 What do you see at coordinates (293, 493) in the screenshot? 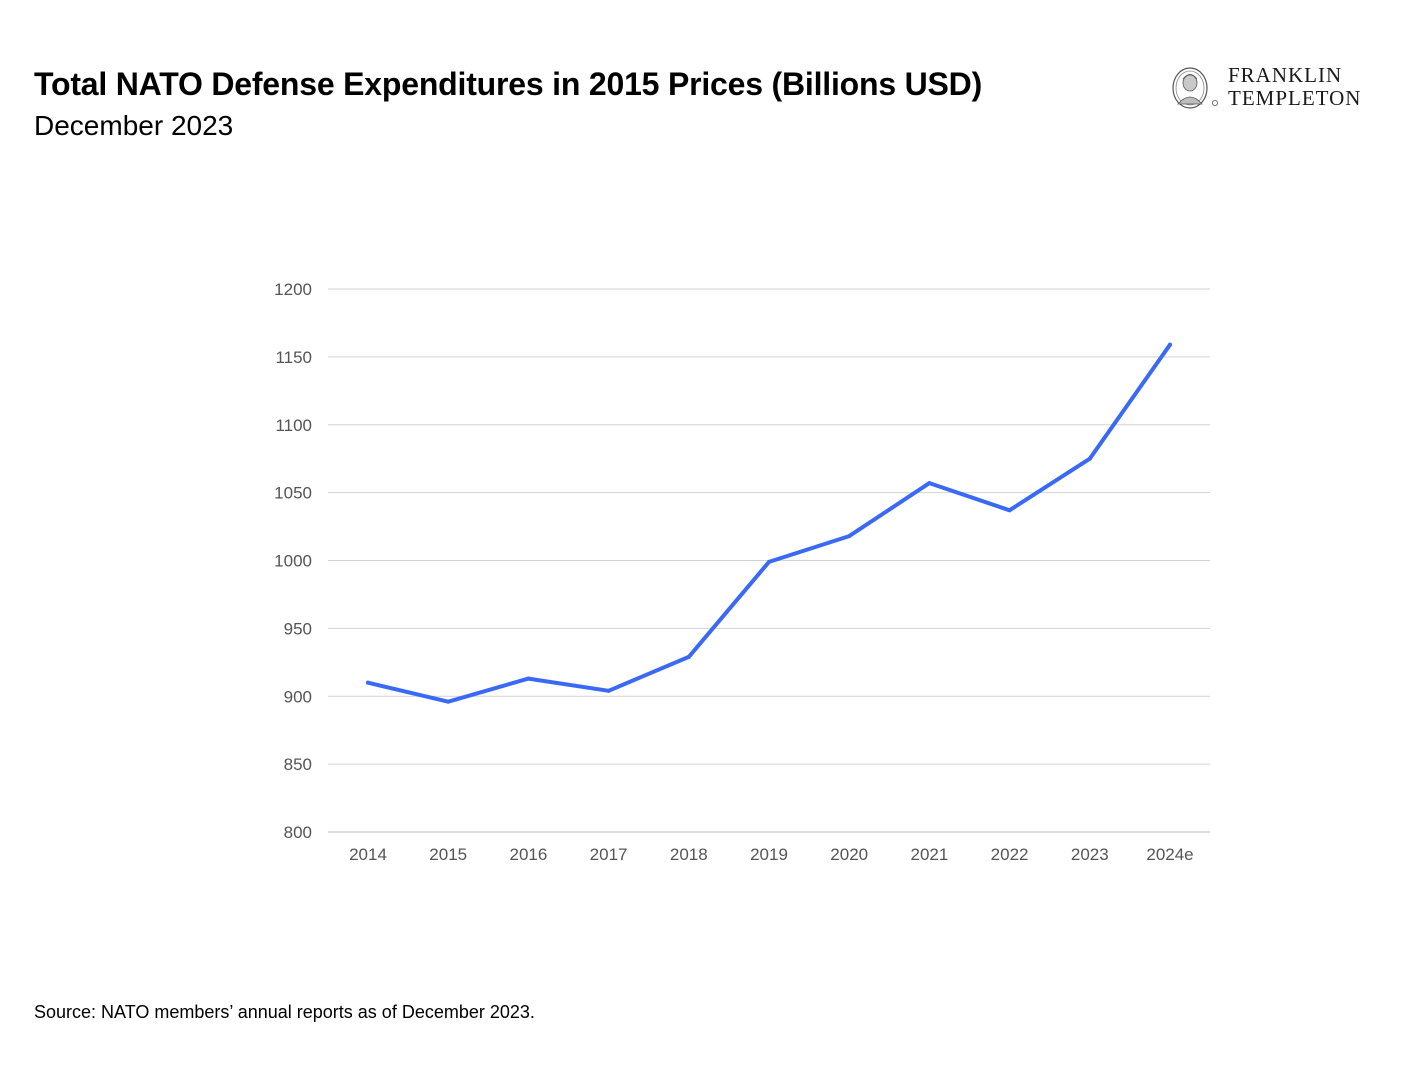
I see `y-tick-label: 1050` at bounding box center [293, 493].